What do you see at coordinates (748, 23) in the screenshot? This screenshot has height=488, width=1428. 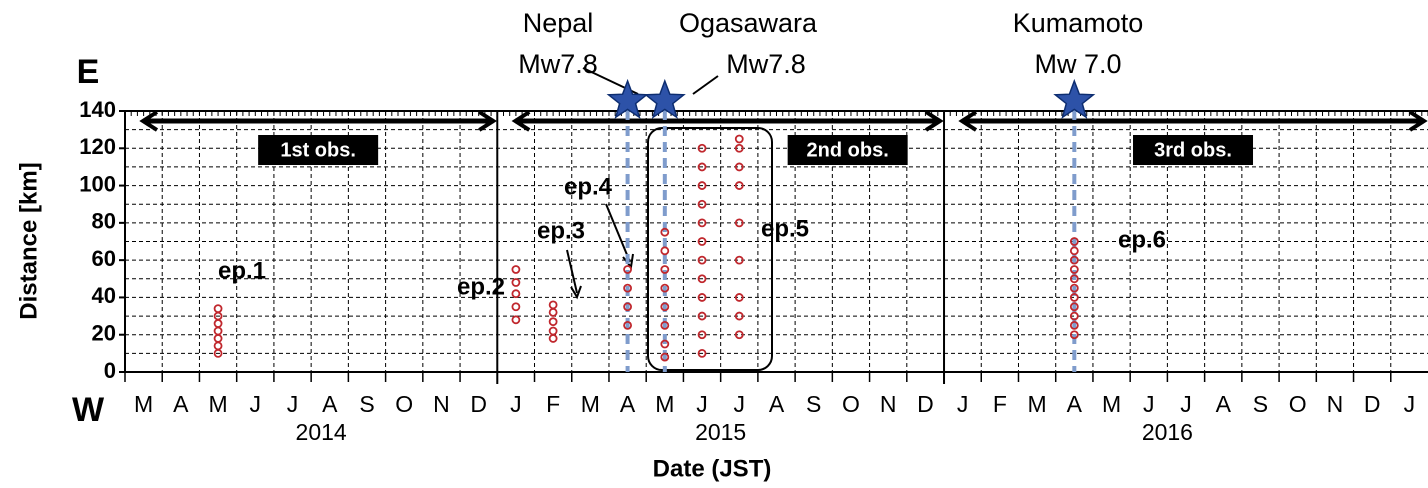 I see `event-name: Ogasawara` at bounding box center [748, 23].